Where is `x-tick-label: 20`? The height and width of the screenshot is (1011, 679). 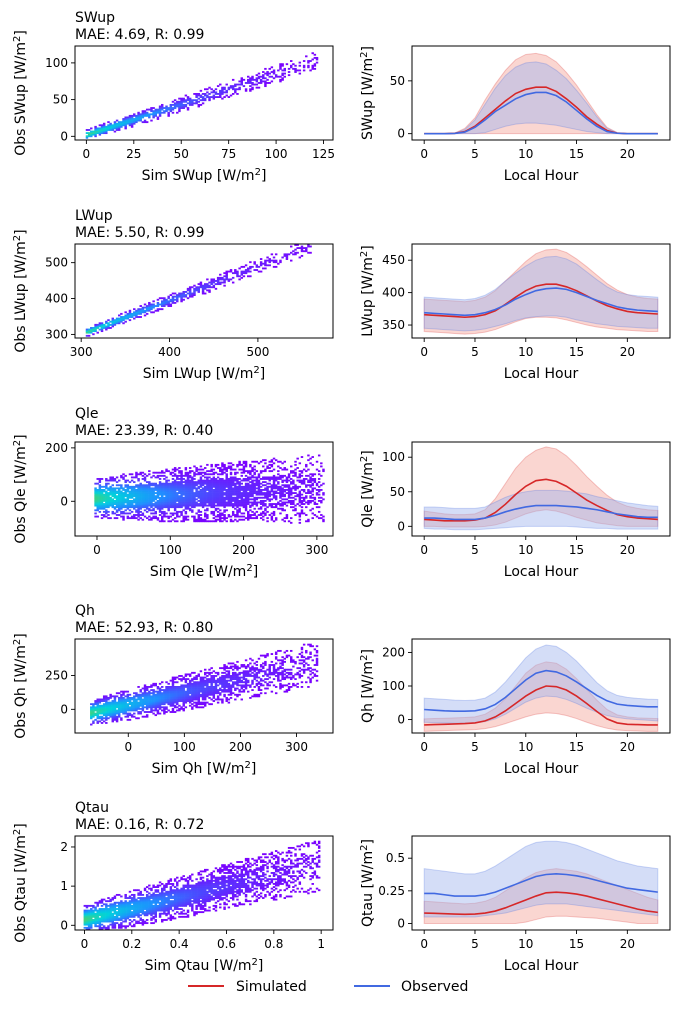 x-tick-label: 20 is located at coordinates (627, 550).